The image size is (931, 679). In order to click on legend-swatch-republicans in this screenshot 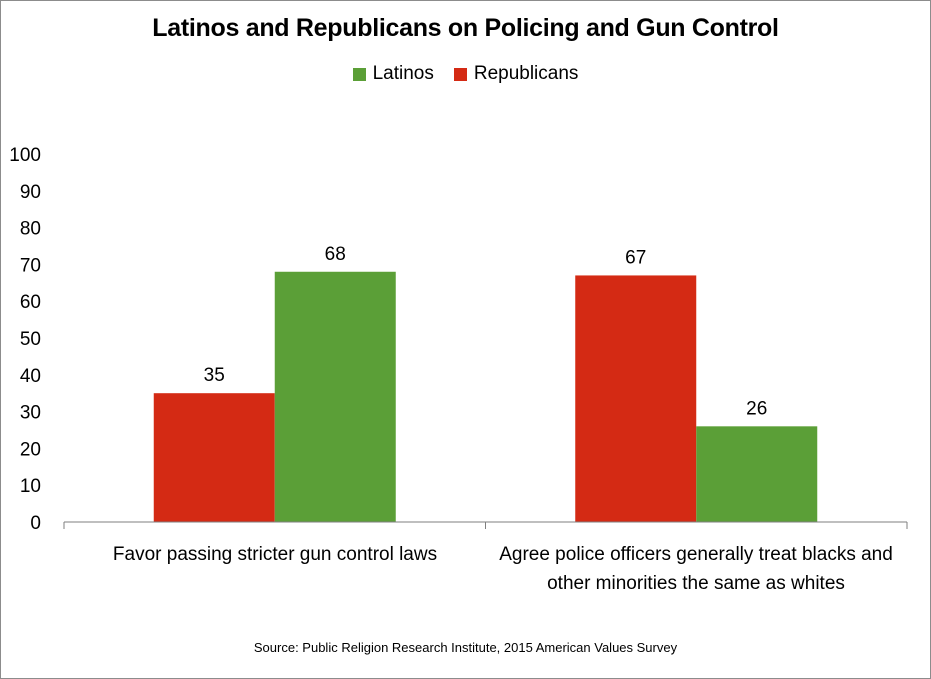, I will do `click(460, 74)`.